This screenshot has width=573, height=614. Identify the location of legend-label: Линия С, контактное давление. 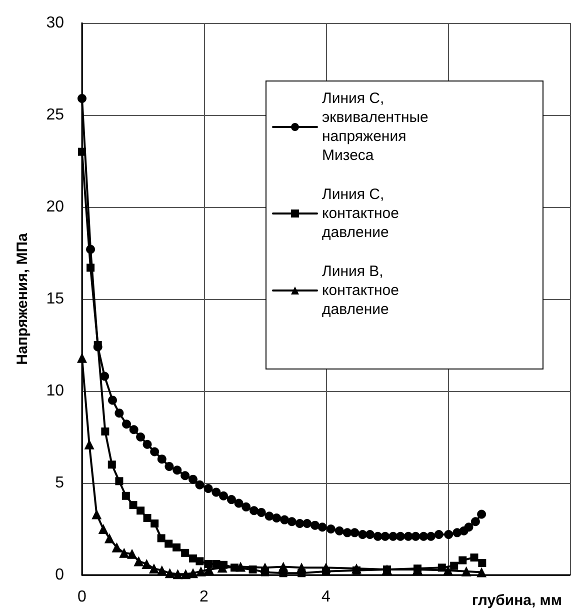
(363, 213).